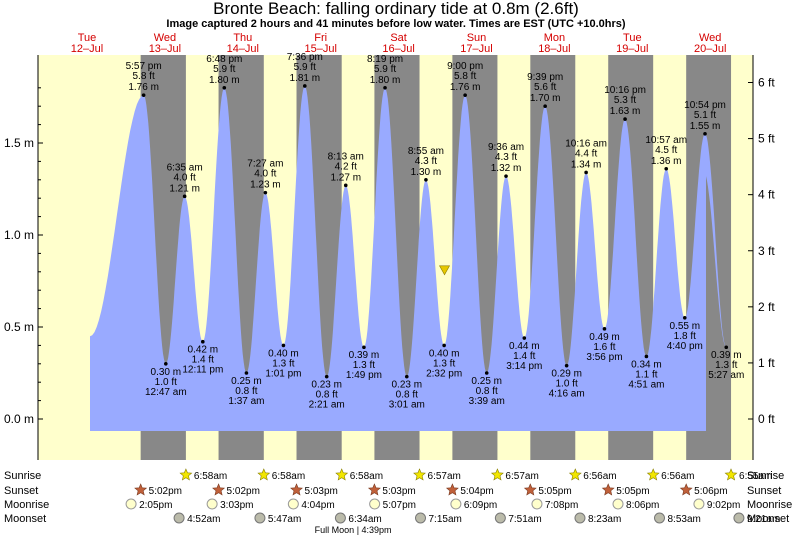 The image size is (793, 538). What do you see at coordinates (444, 353) in the screenshot?
I see `tide-m-label: 0.40 m` at bounding box center [444, 353].